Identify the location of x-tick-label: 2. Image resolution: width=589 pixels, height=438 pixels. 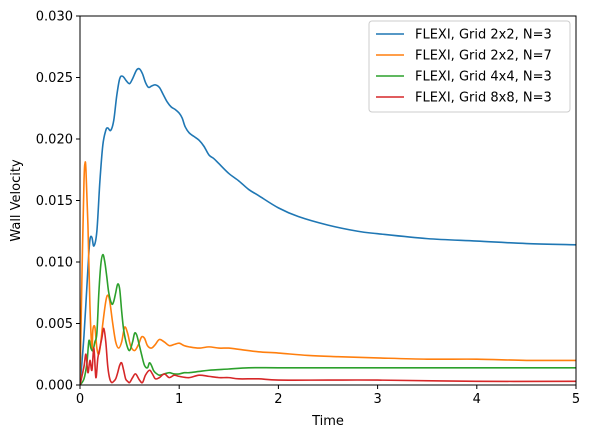
(278, 399).